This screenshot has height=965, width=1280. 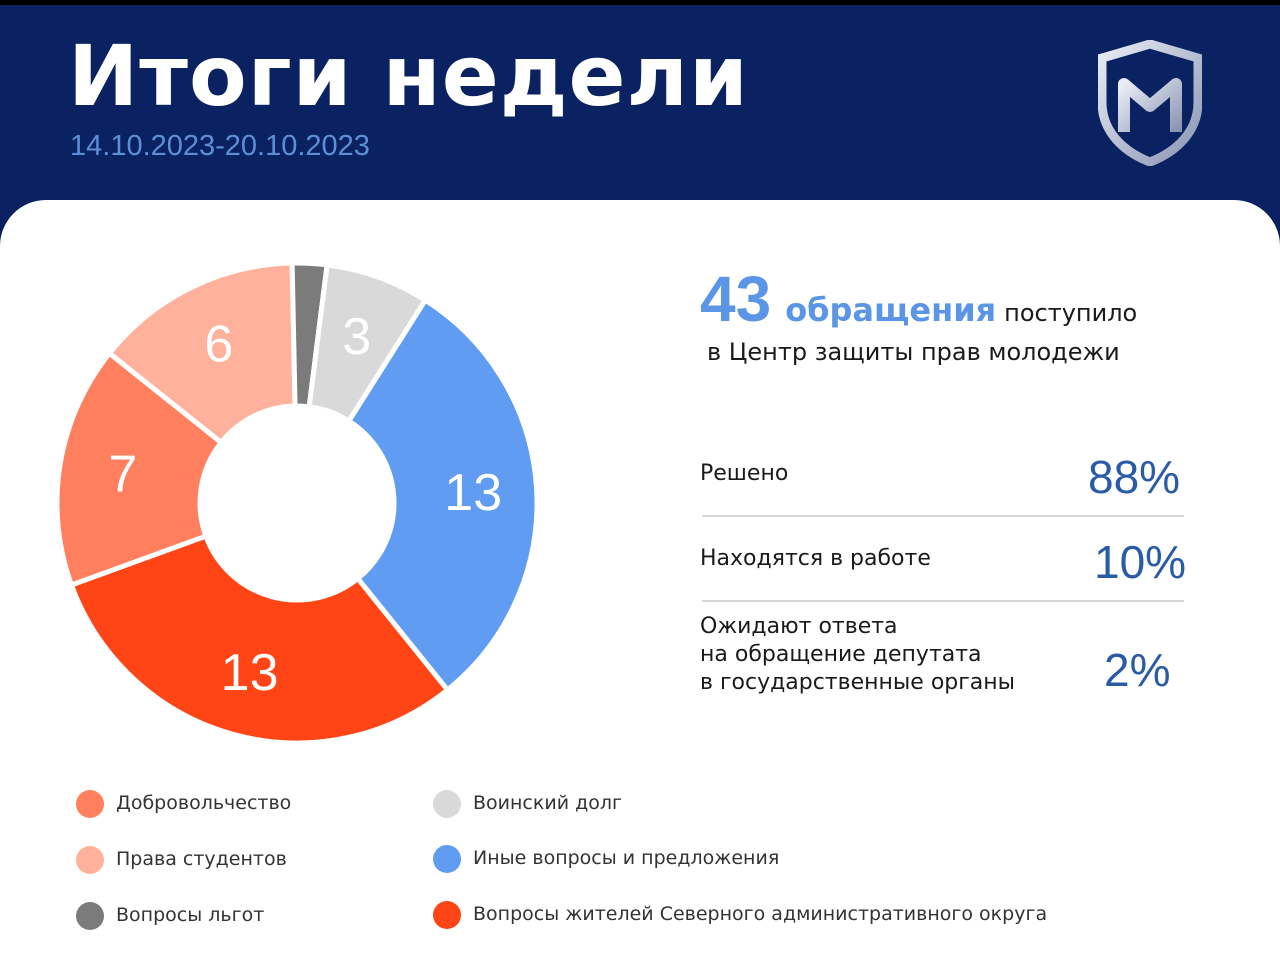 I want to click on total-word: обращения, so click(x=891, y=310).